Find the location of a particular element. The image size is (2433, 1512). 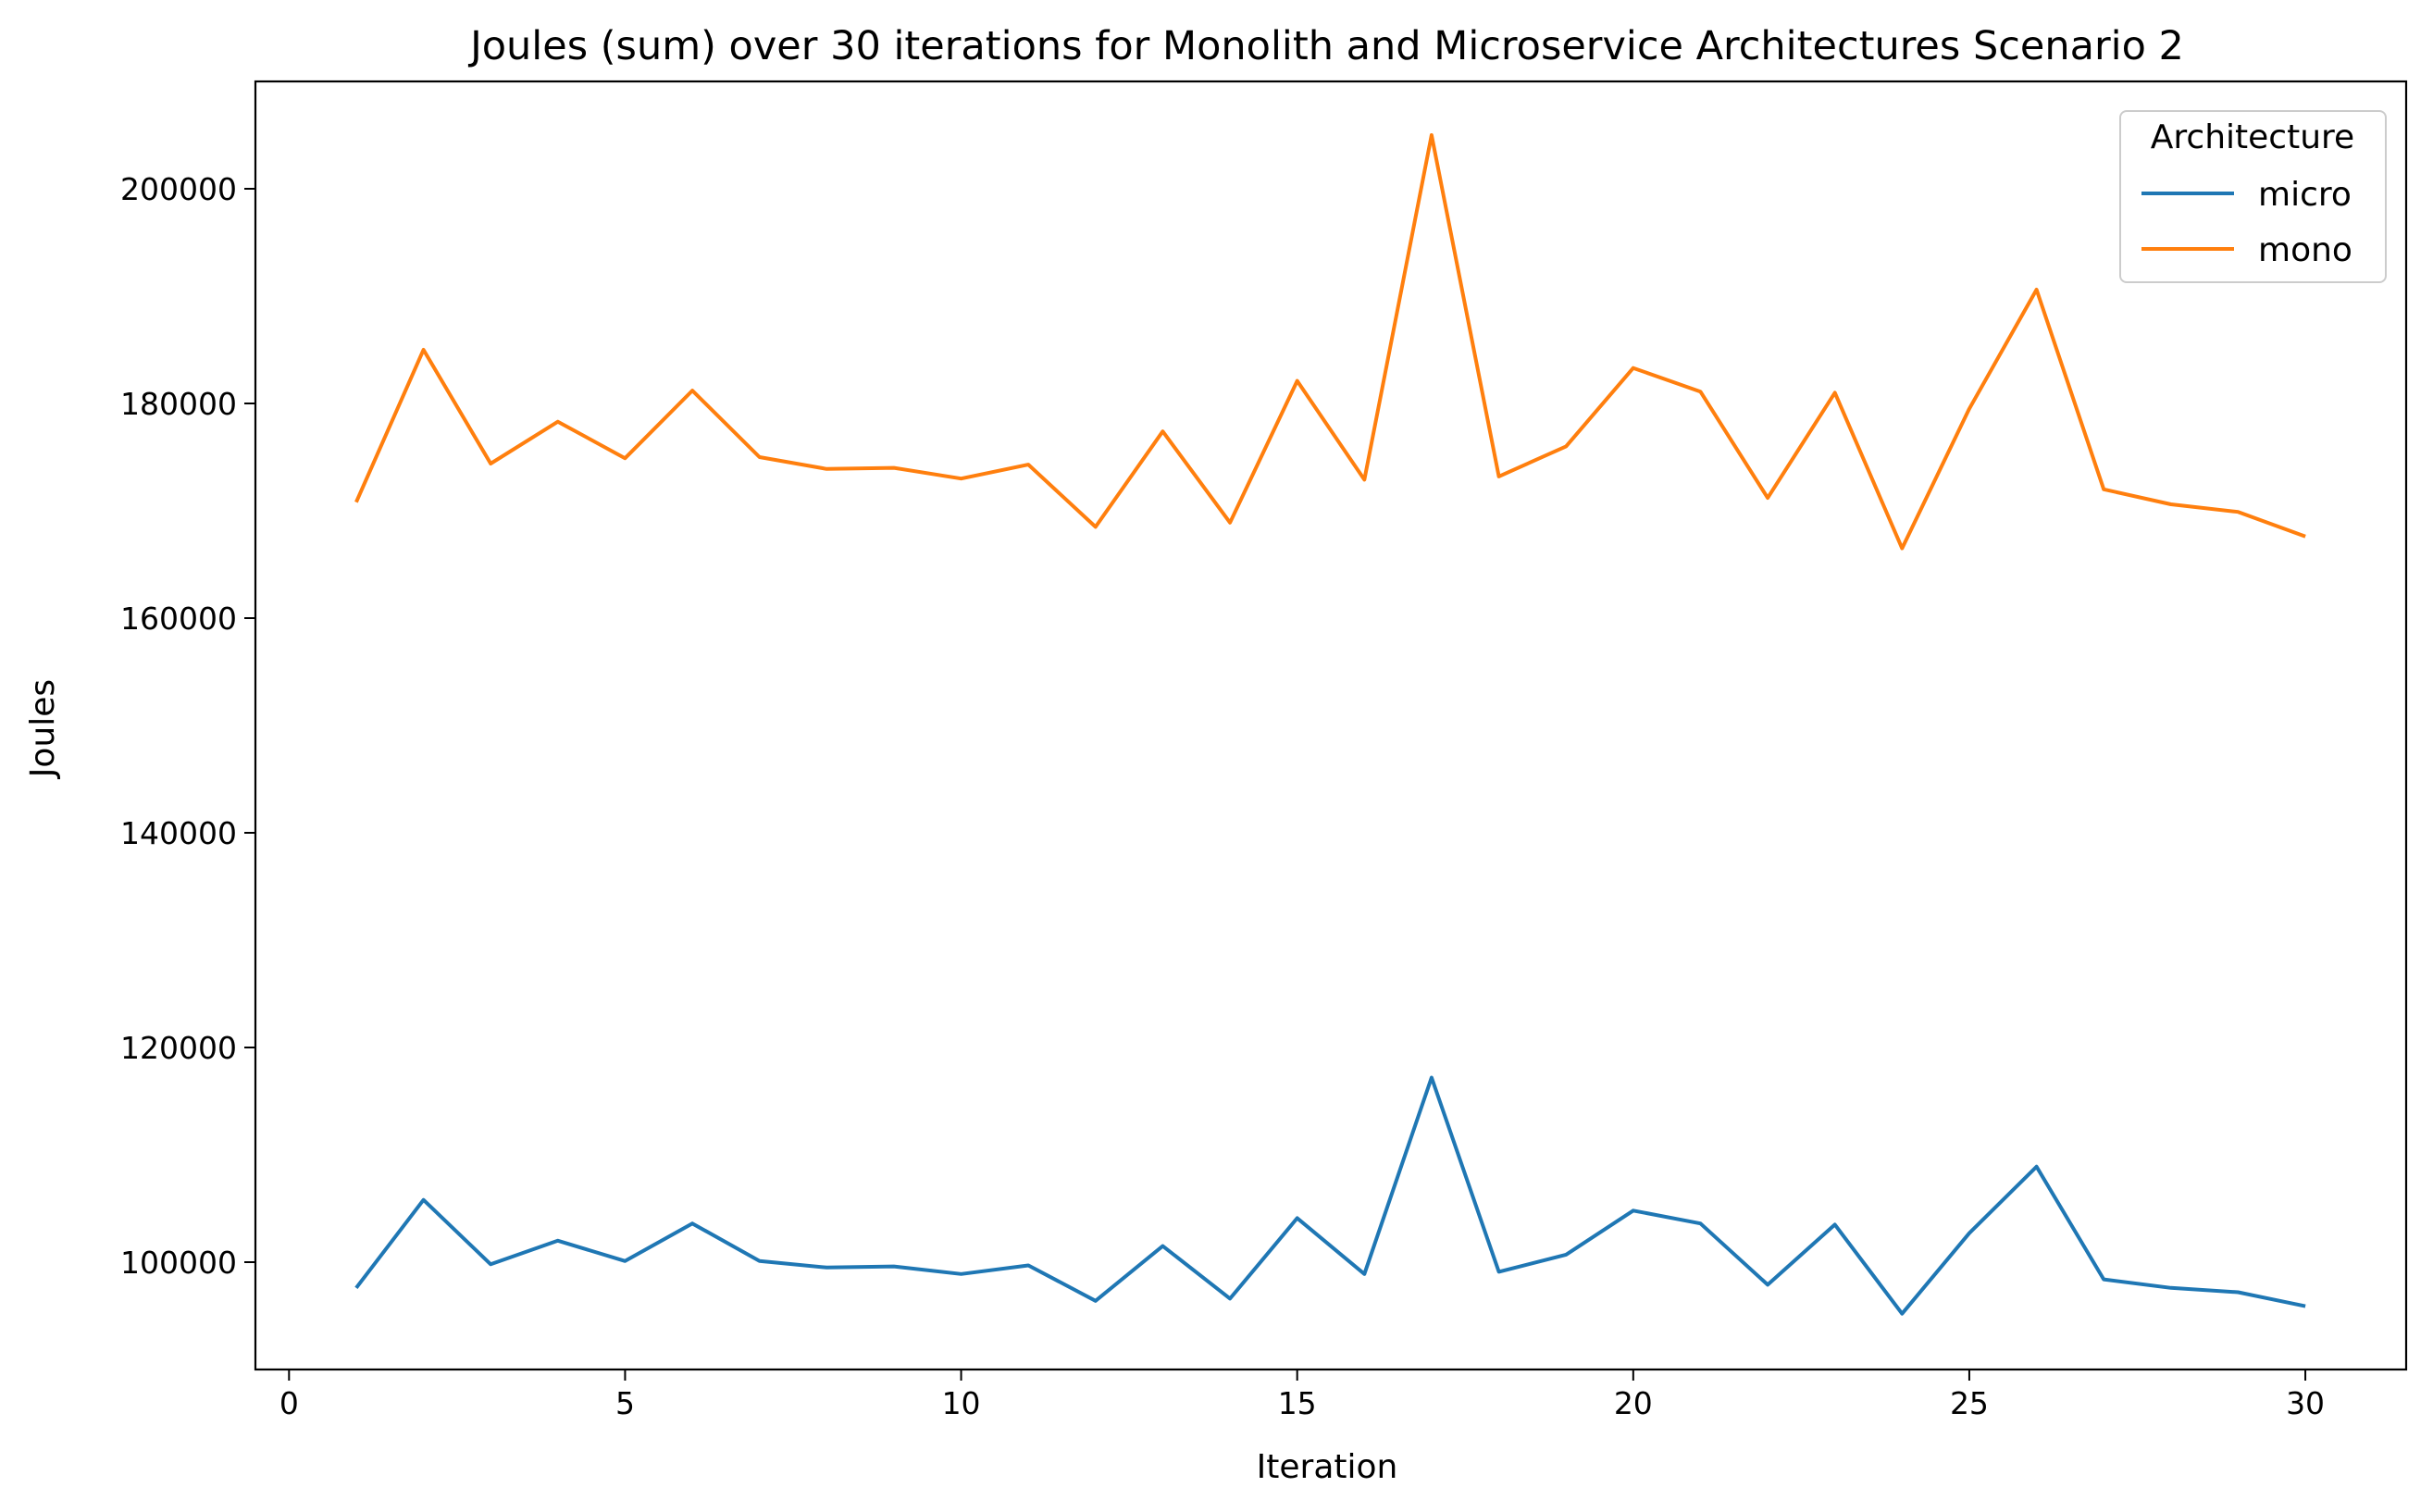

x-axis-ticks: 0 5 10 15 20 25 30 is located at coordinates (1302, 1395).